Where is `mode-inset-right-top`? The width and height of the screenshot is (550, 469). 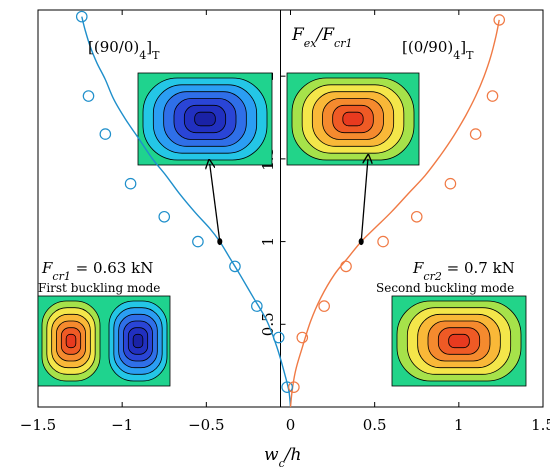
mode-inset-right-top is located at coordinates (353, 119).